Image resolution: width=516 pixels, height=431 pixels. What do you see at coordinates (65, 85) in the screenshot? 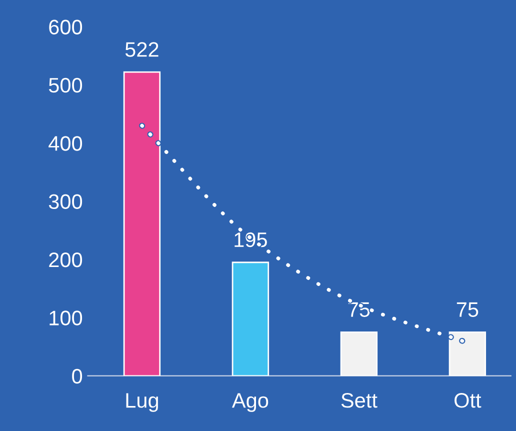
I see `y-tick-label: 500` at bounding box center [65, 85].